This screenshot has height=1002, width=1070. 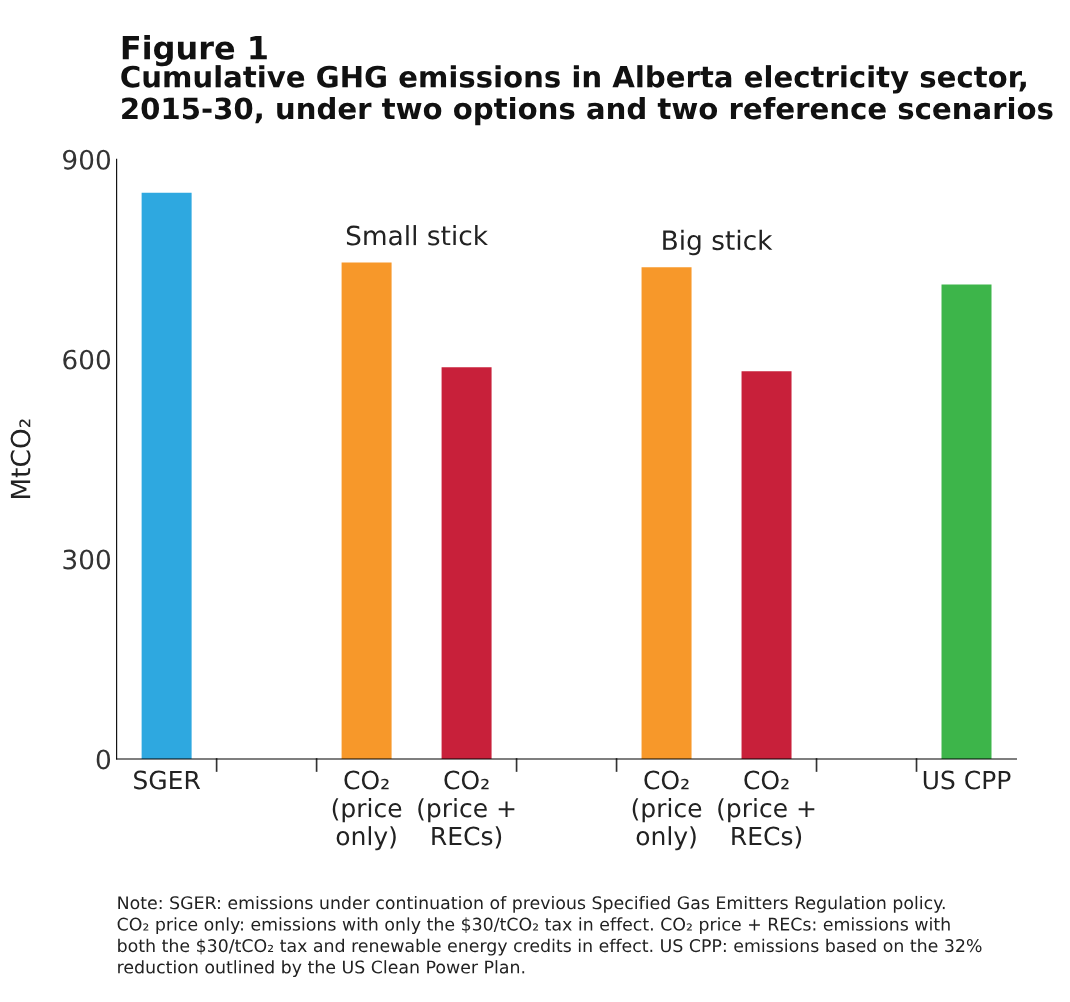 What do you see at coordinates (718, 242) in the screenshot?
I see `annotation: Big stick` at bounding box center [718, 242].